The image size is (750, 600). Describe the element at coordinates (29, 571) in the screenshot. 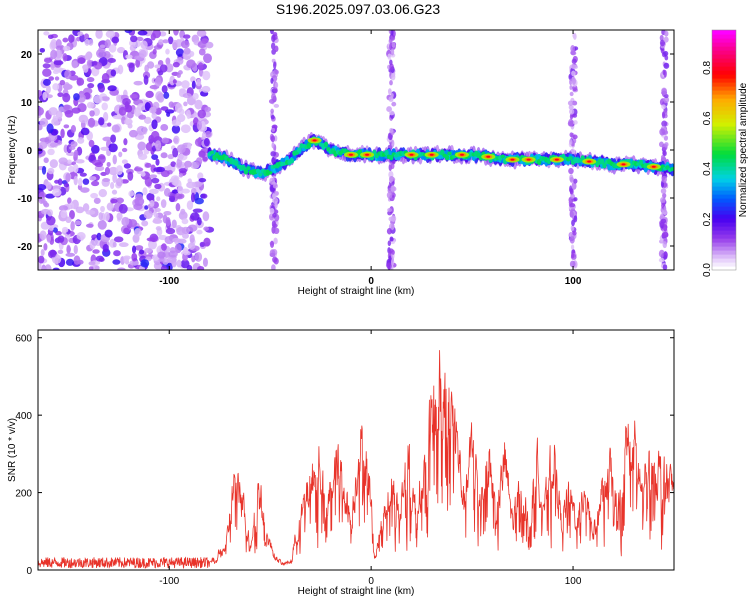

I see `snr-y-tick-label: 0` at that location.